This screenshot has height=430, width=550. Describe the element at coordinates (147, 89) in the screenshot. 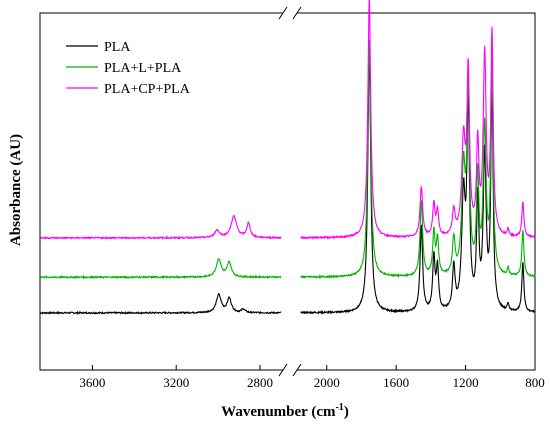

I see `legend-label-pla-cp-pla: PLA+CP+PLA` at that location.